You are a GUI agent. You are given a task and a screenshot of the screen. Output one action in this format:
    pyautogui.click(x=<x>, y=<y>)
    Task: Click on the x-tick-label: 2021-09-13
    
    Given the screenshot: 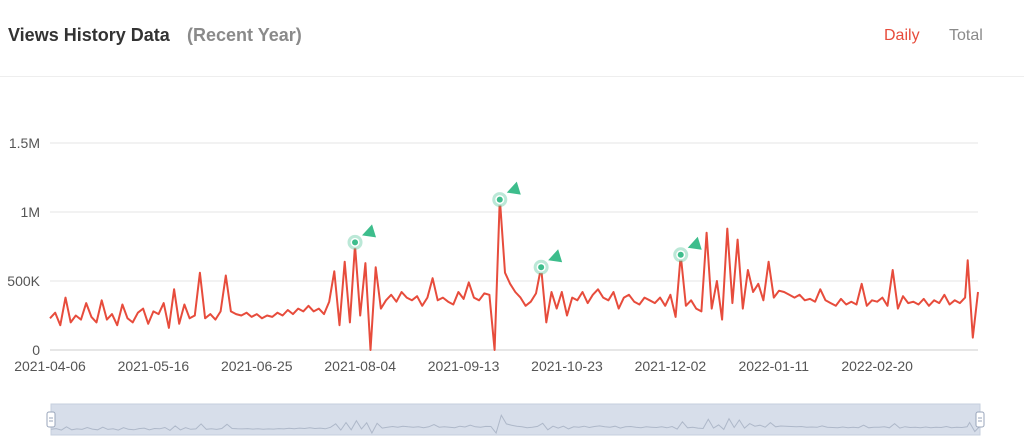 What is the action you would take?
    pyautogui.click(x=464, y=366)
    